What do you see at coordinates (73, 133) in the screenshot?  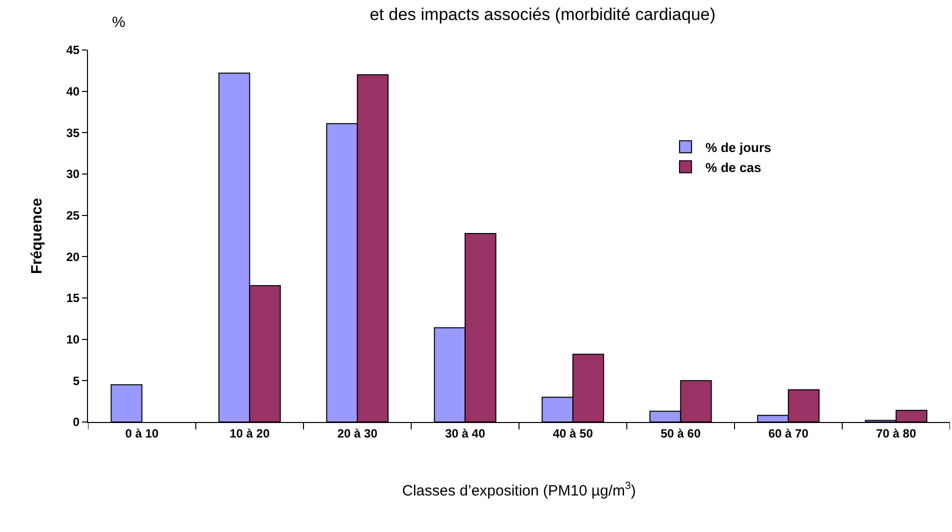 I see `y-tick-label: 35` at bounding box center [73, 133].